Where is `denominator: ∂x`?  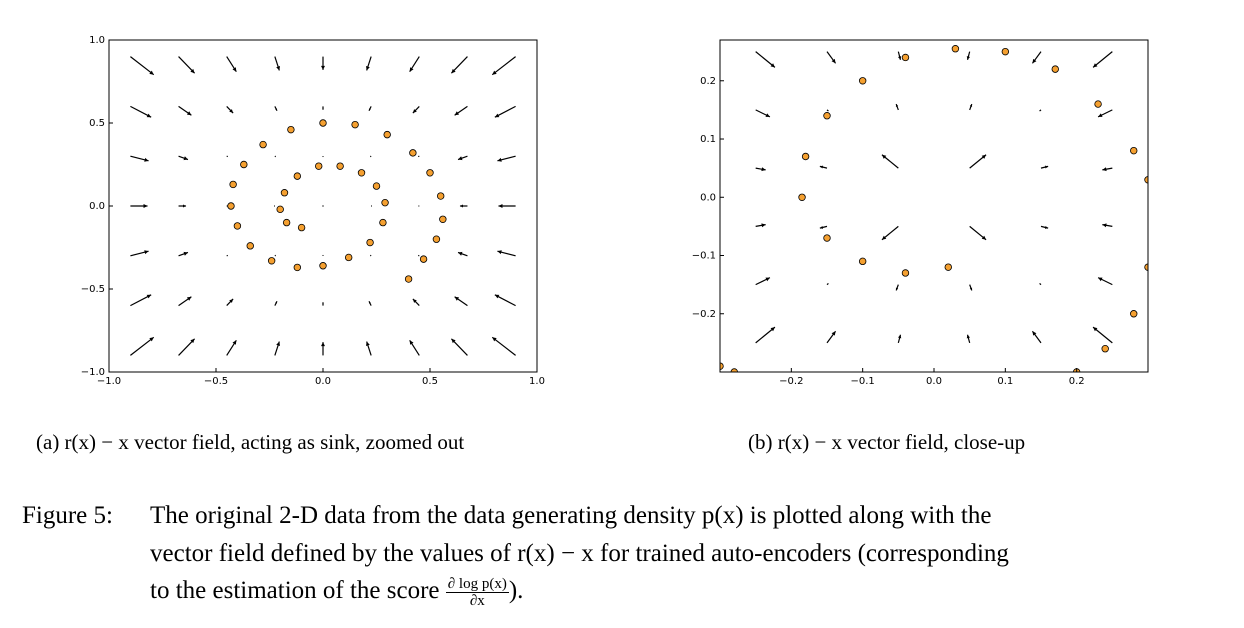
denominator: ∂x is located at coordinates (477, 601).